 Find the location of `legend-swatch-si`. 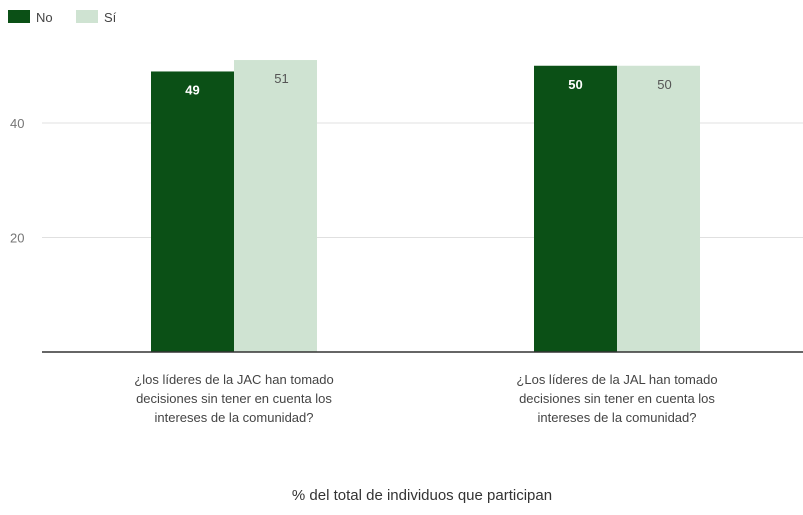

legend-swatch-si is located at coordinates (87, 16).